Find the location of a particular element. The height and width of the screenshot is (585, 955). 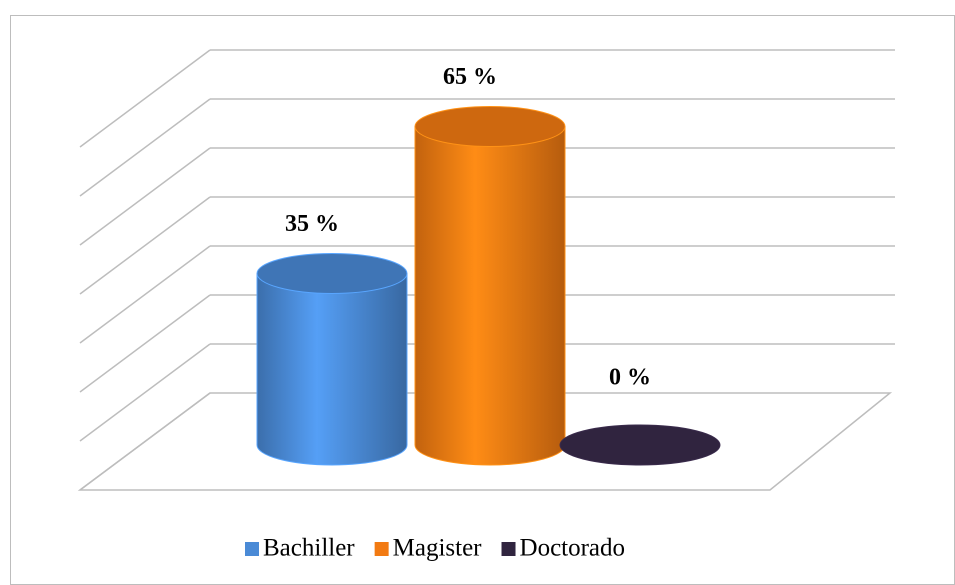

legend-label: Magister is located at coordinates (438, 548).